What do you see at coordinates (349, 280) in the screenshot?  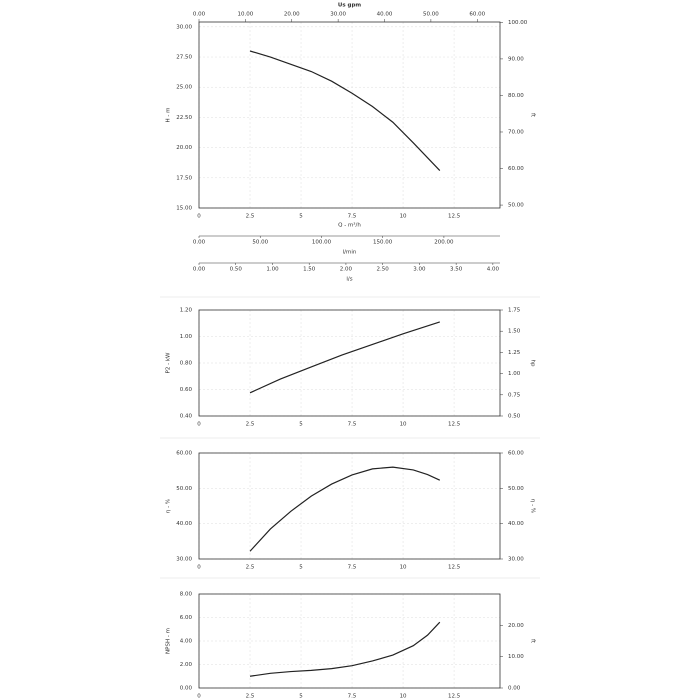 I see `extra-axis-title: l/s` at bounding box center [349, 280].